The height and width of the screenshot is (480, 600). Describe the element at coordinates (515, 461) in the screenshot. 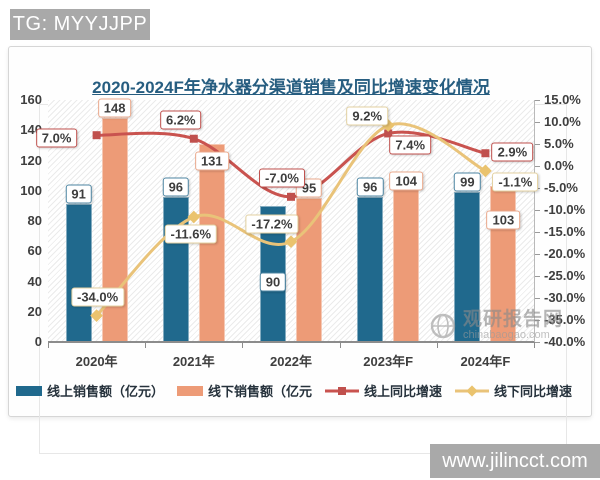

I see `watermark-badge-bottom: www.jilincct.com` at that location.